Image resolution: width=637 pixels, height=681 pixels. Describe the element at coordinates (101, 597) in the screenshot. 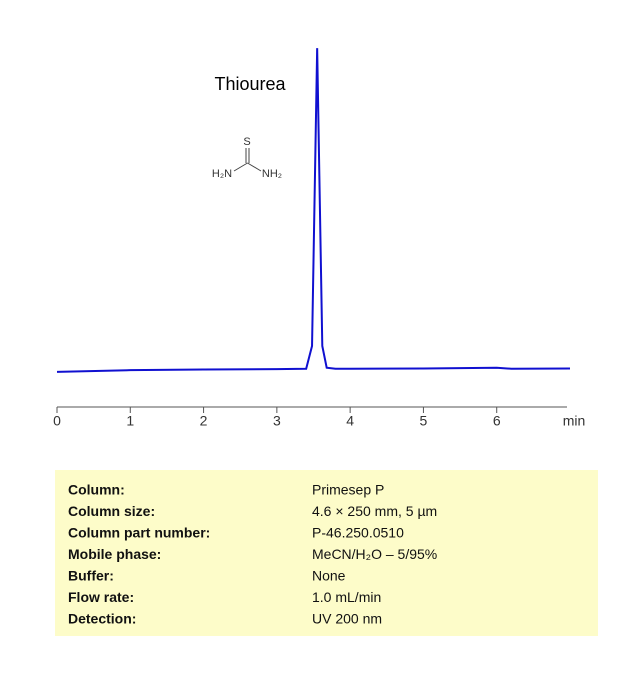

I see `condition-label: Flow rate:` at that location.